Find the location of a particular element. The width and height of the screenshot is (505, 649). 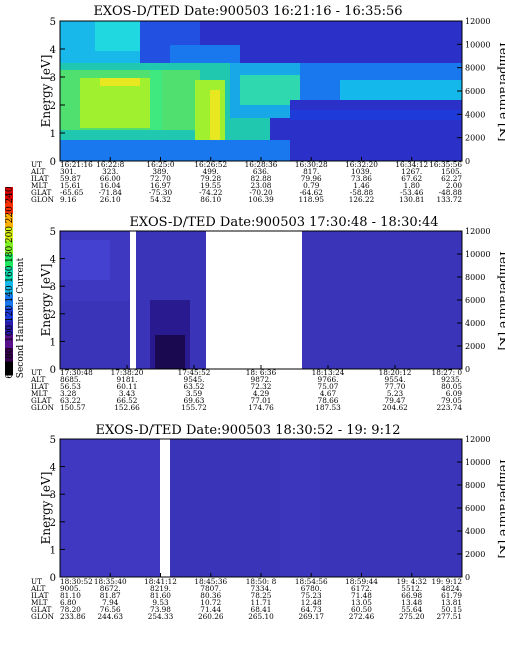

y-tick-label: 0 is located at coordinates (53, 162).